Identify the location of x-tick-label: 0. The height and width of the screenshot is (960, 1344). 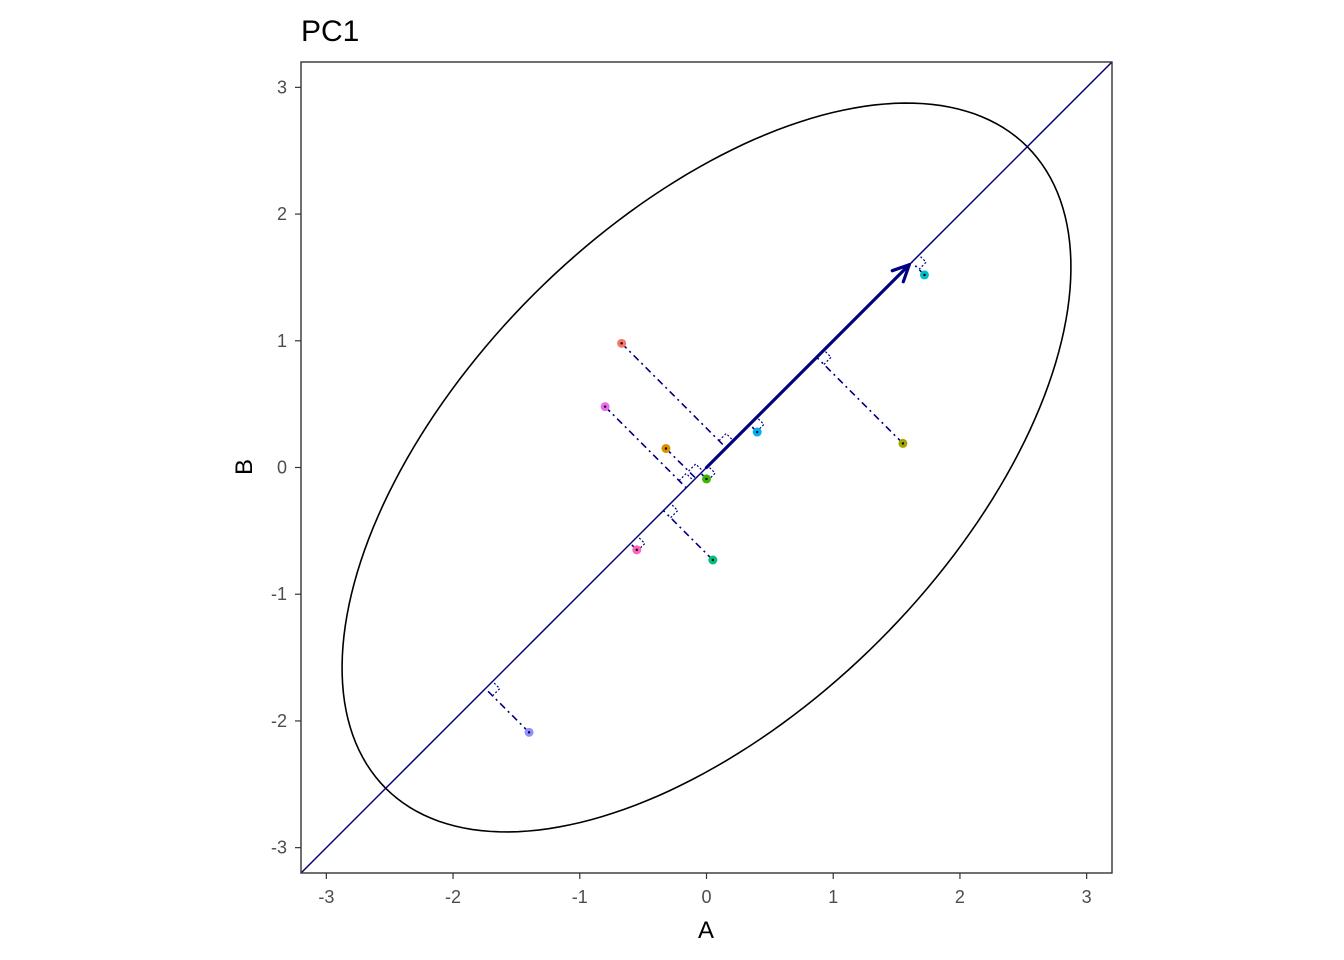
(706, 897).